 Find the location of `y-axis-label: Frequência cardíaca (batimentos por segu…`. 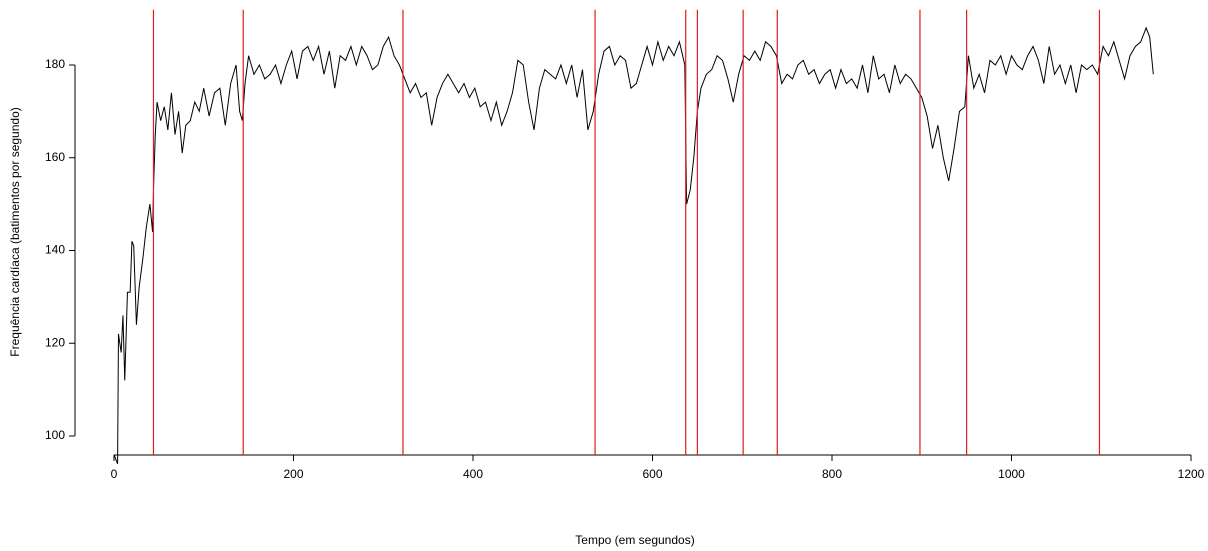

y-axis-label: Frequência cardíaca (batimentos por segu… is located at coordinates (15, 231).